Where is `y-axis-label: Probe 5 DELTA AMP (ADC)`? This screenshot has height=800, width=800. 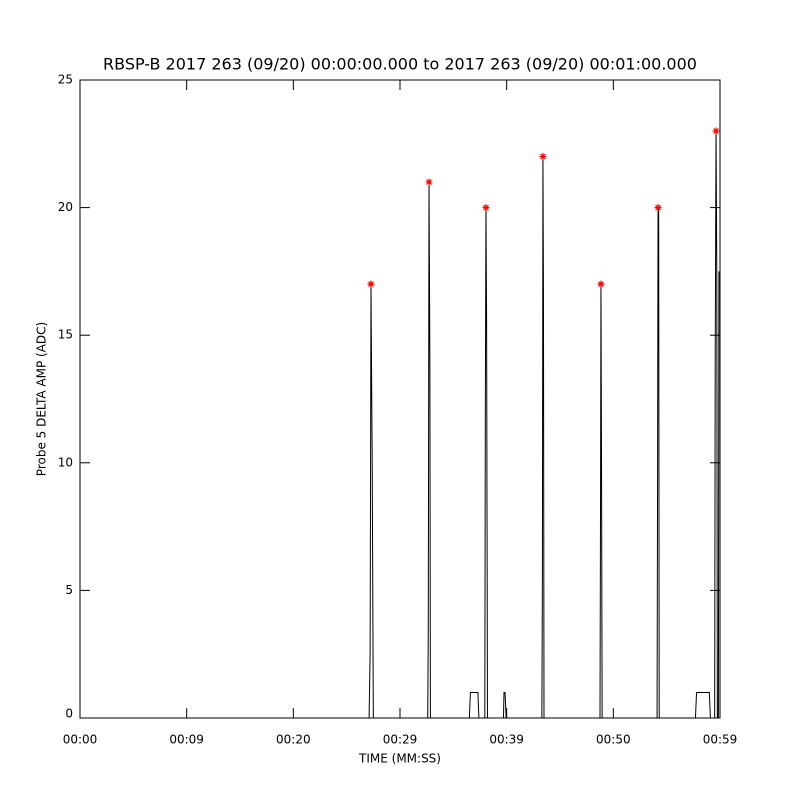
y-axis-label: Probe 5 DELTA AMP (ADC) is located at coordinates (42, 399).